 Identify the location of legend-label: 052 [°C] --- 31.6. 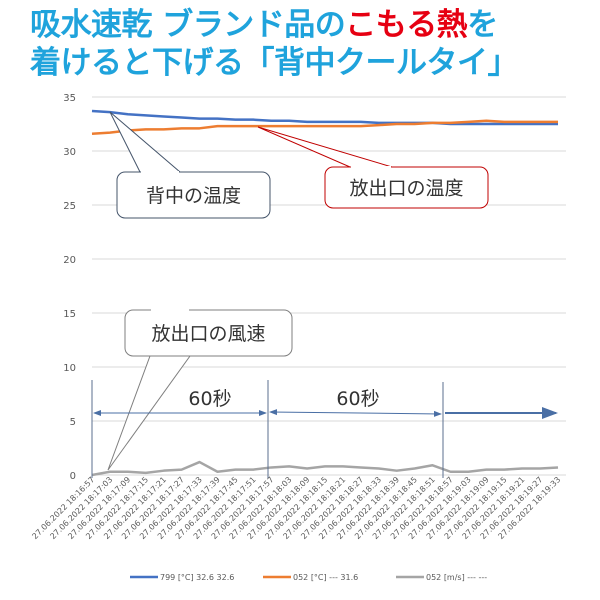
(325, 577).